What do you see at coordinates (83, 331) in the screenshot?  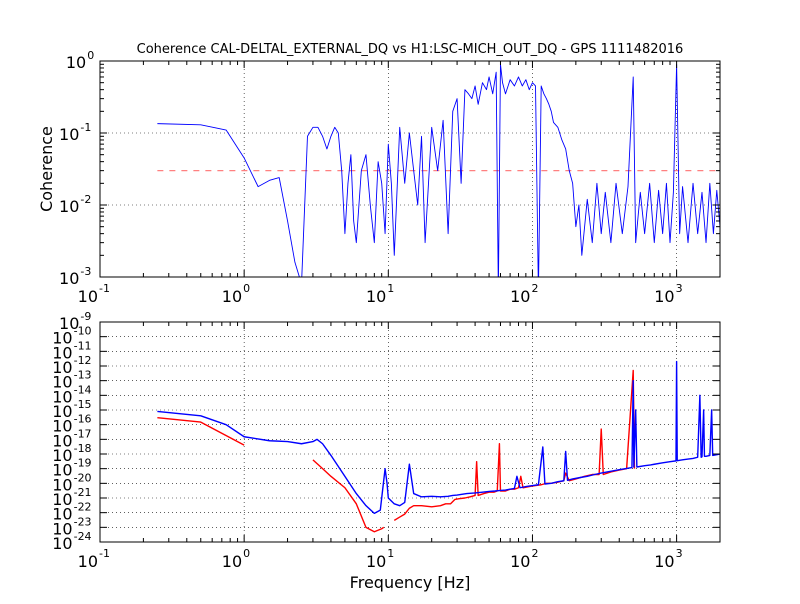 I see `y-tick-label-exponent: -10` at bounding box center [83, 331].